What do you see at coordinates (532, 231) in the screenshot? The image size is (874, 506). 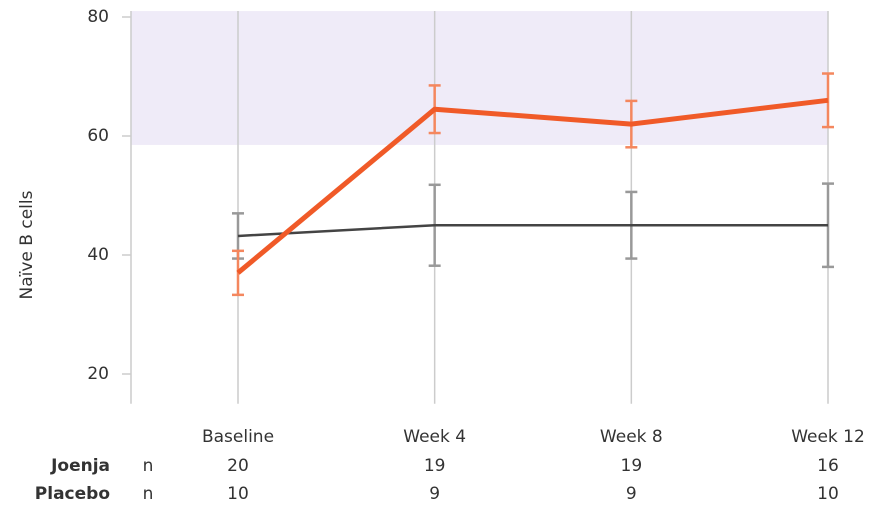 I see `series-line` at bounding box center [532, 231].